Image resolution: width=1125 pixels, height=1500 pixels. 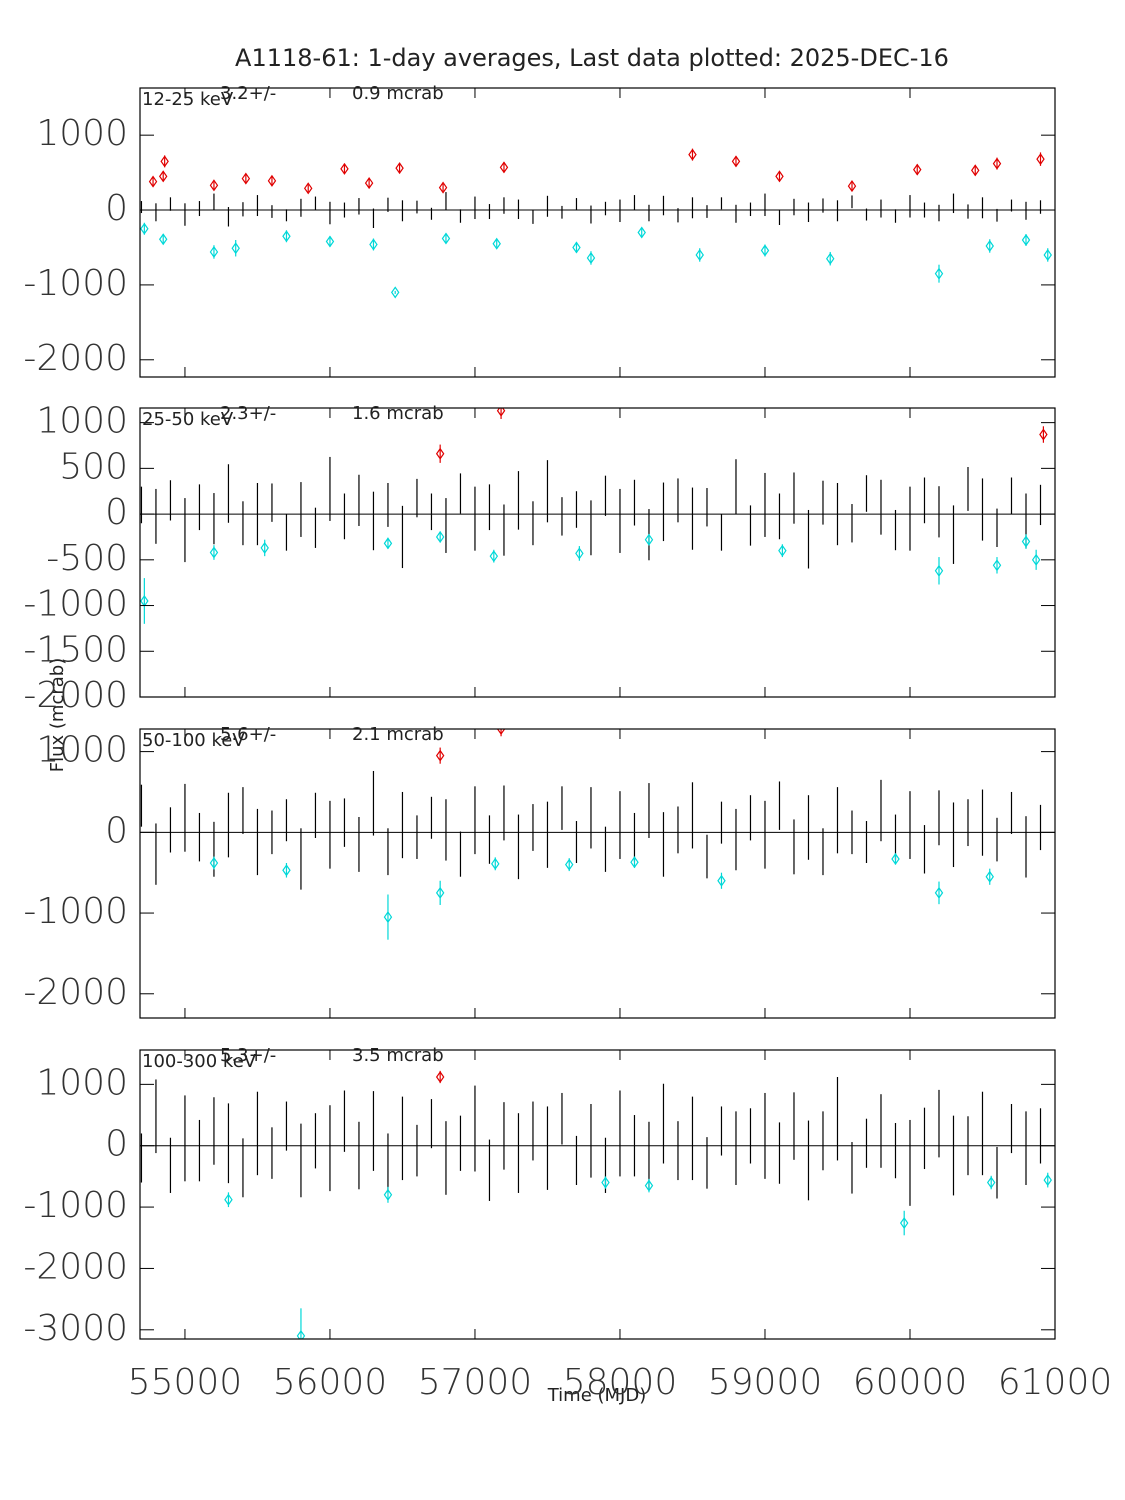 What do you see at coordinates (910, 1382) in the screenshot?
I see `x-tick-label: 60000` at bounding box center [910, 1382].